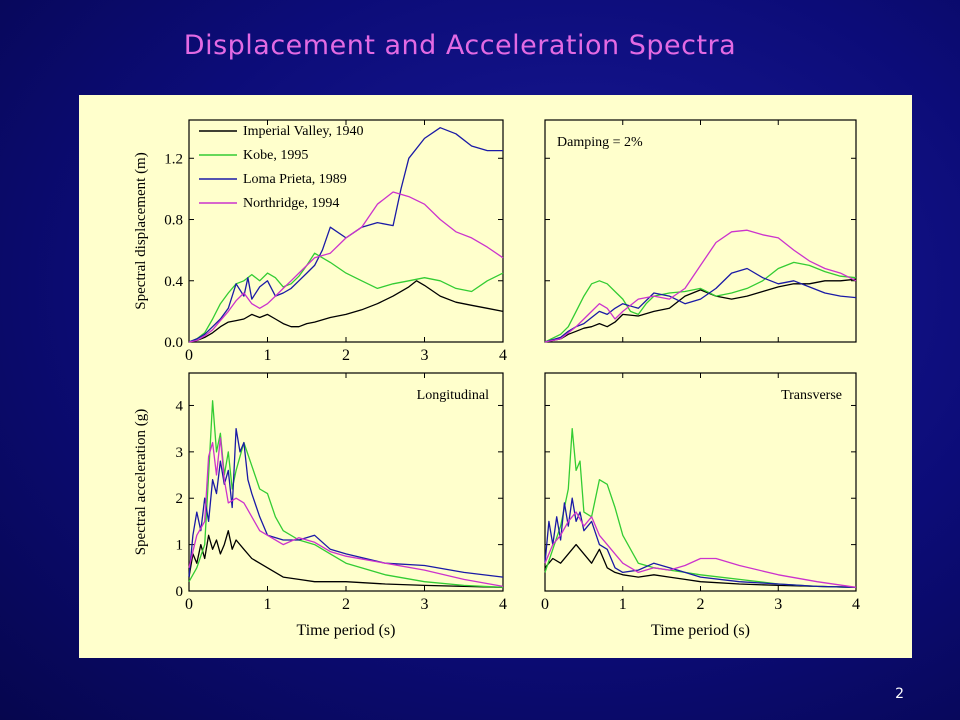 Image resolution: width=960 pixels, height=720 pixels. What do you see at coordinates (291, 203) in the screenshot?
I see `legend-label-northridge-1994: Northridge, 1994` at bounding box center [291, 203].